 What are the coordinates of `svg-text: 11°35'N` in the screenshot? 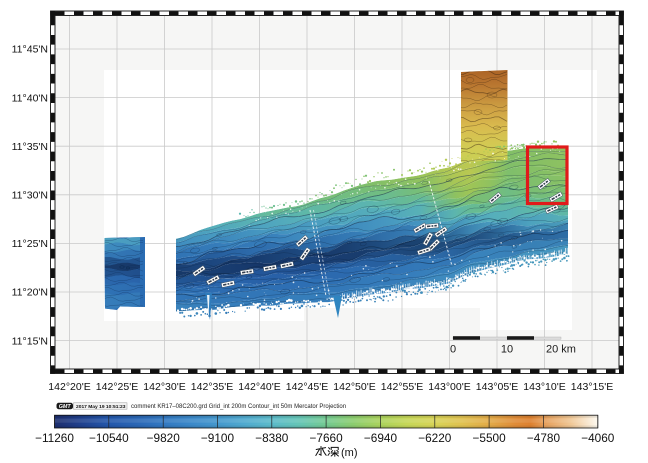 It's located at (30, 147).